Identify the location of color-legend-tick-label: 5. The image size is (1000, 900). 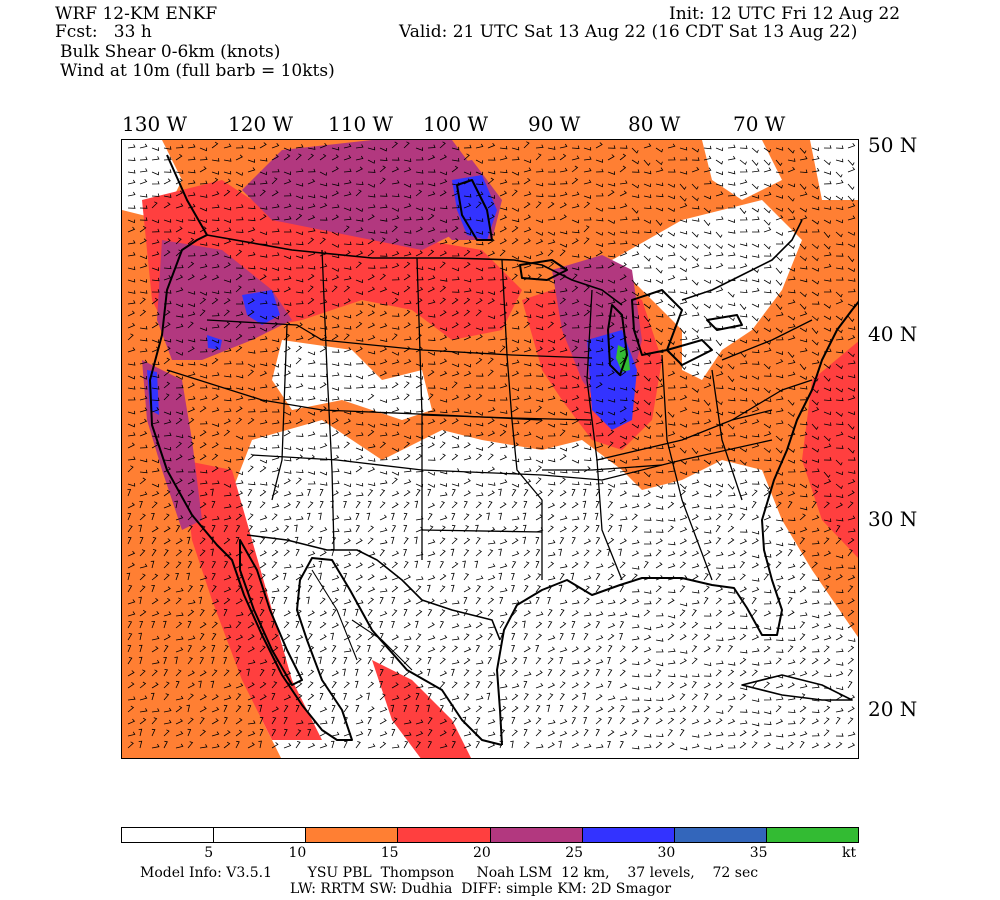
(209, 853).